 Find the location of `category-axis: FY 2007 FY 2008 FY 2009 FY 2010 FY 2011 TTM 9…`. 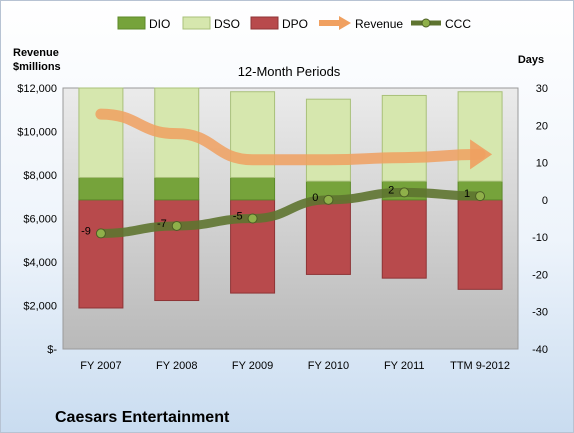

category-axis: FY 2007 FY 2008 FY 2009 FY 2010 FY 2011 TTM 9… is located at coordinates (295, 366).